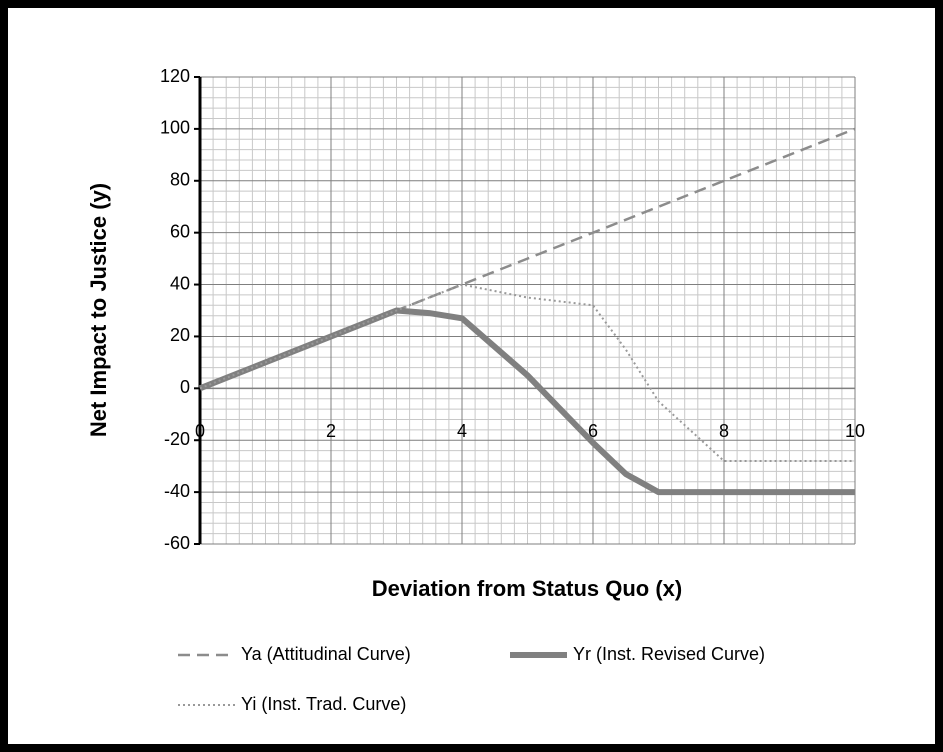  I want to click on y-tick-label: 80, so click(180, 180).